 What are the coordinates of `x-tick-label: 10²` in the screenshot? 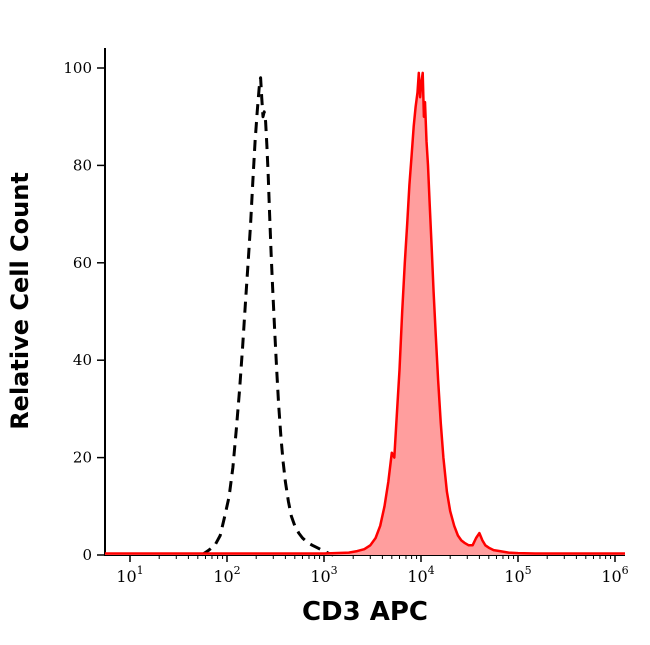 It's located at (226, 575).